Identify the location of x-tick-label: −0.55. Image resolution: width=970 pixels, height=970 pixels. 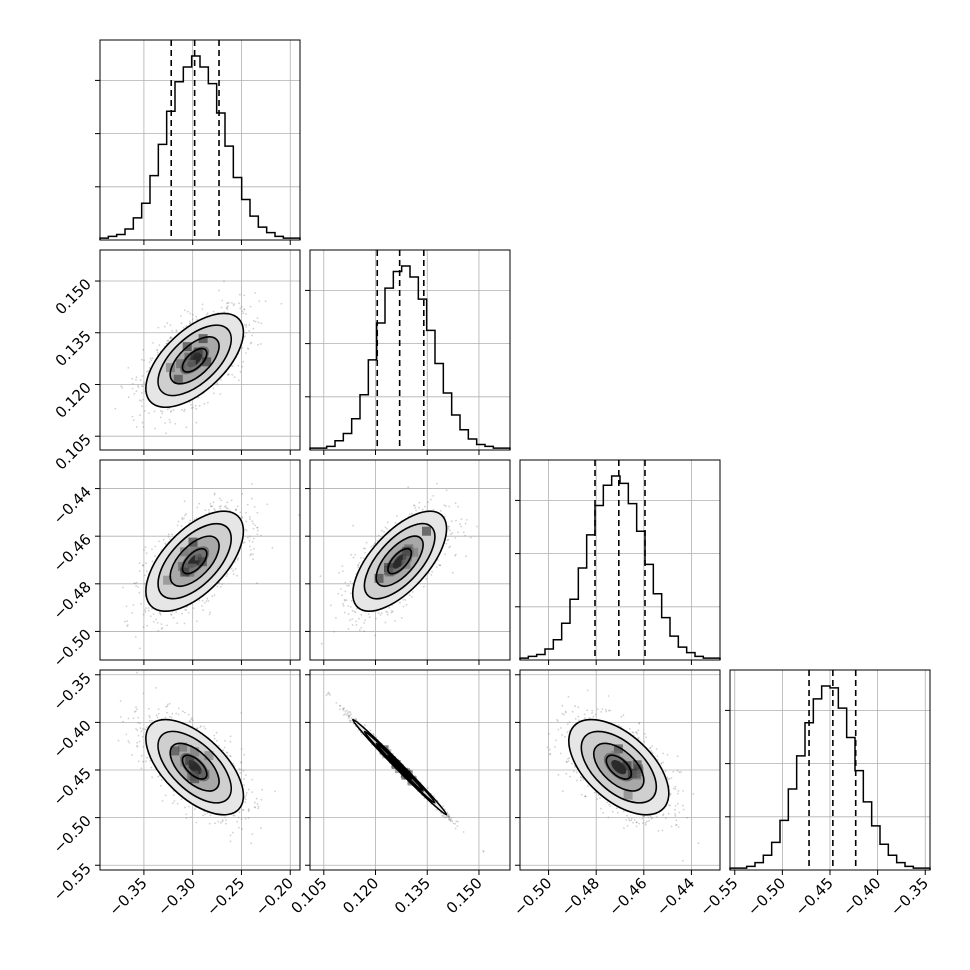
(718, 896).